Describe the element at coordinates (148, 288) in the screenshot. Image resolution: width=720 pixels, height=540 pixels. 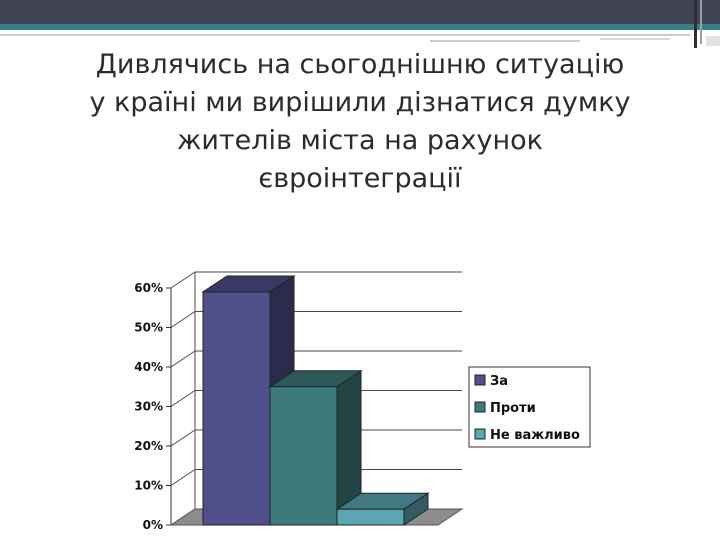
I see `y-tick-label: 60%` at that location.